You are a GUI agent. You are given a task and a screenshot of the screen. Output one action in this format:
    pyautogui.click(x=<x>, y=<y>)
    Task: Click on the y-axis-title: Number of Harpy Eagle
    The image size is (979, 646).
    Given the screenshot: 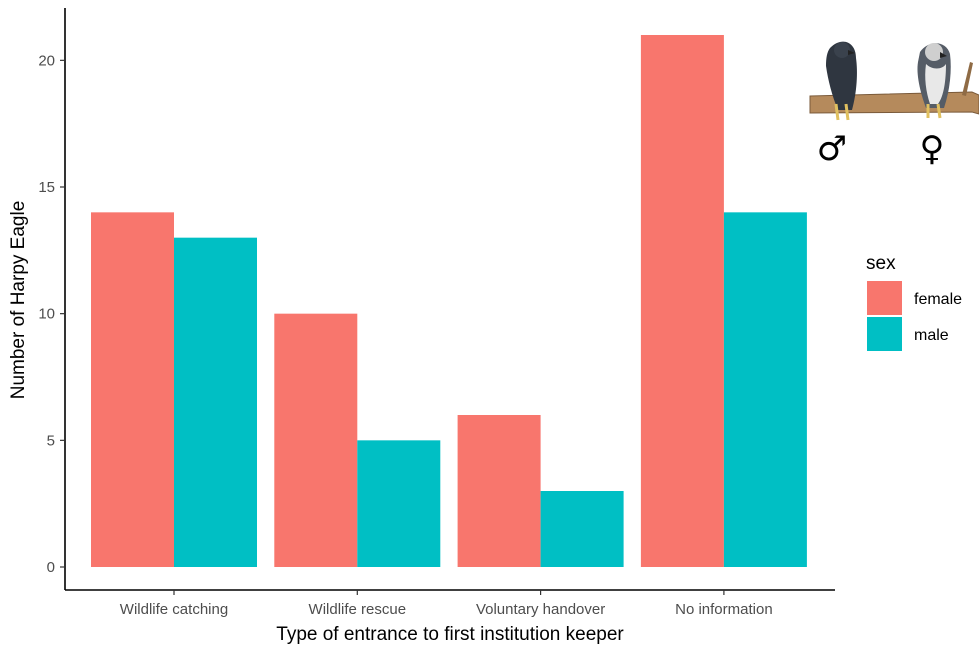 What is the action you would take?
    pyautogui.click(x=18, y=300)
    